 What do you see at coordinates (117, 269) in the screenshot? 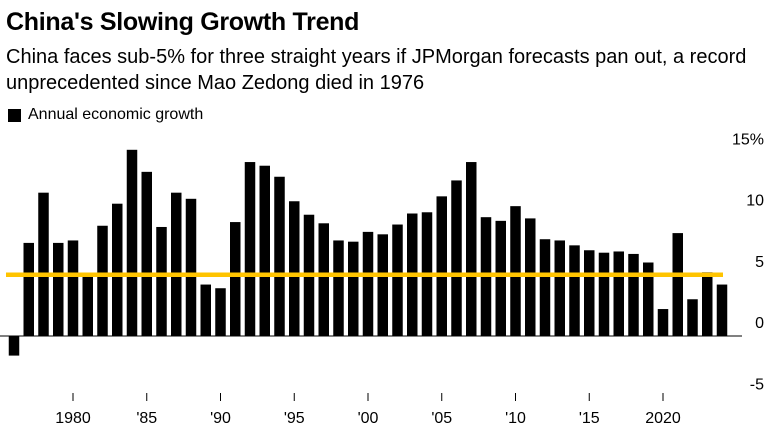
I see `bar-1983` at bounding box center [117, 269].